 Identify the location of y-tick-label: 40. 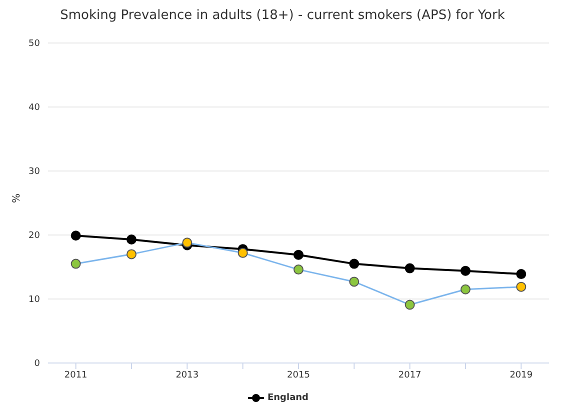
(34, 108).